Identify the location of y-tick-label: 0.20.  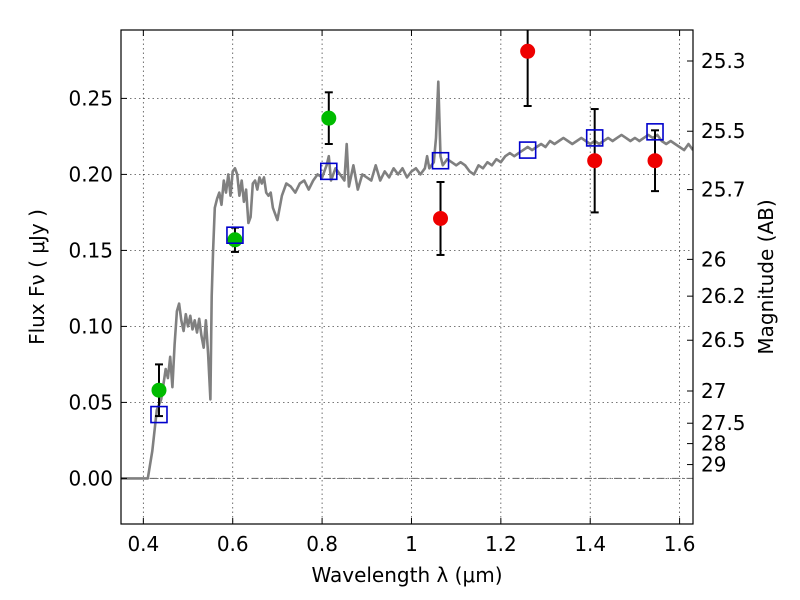
(90, 174).